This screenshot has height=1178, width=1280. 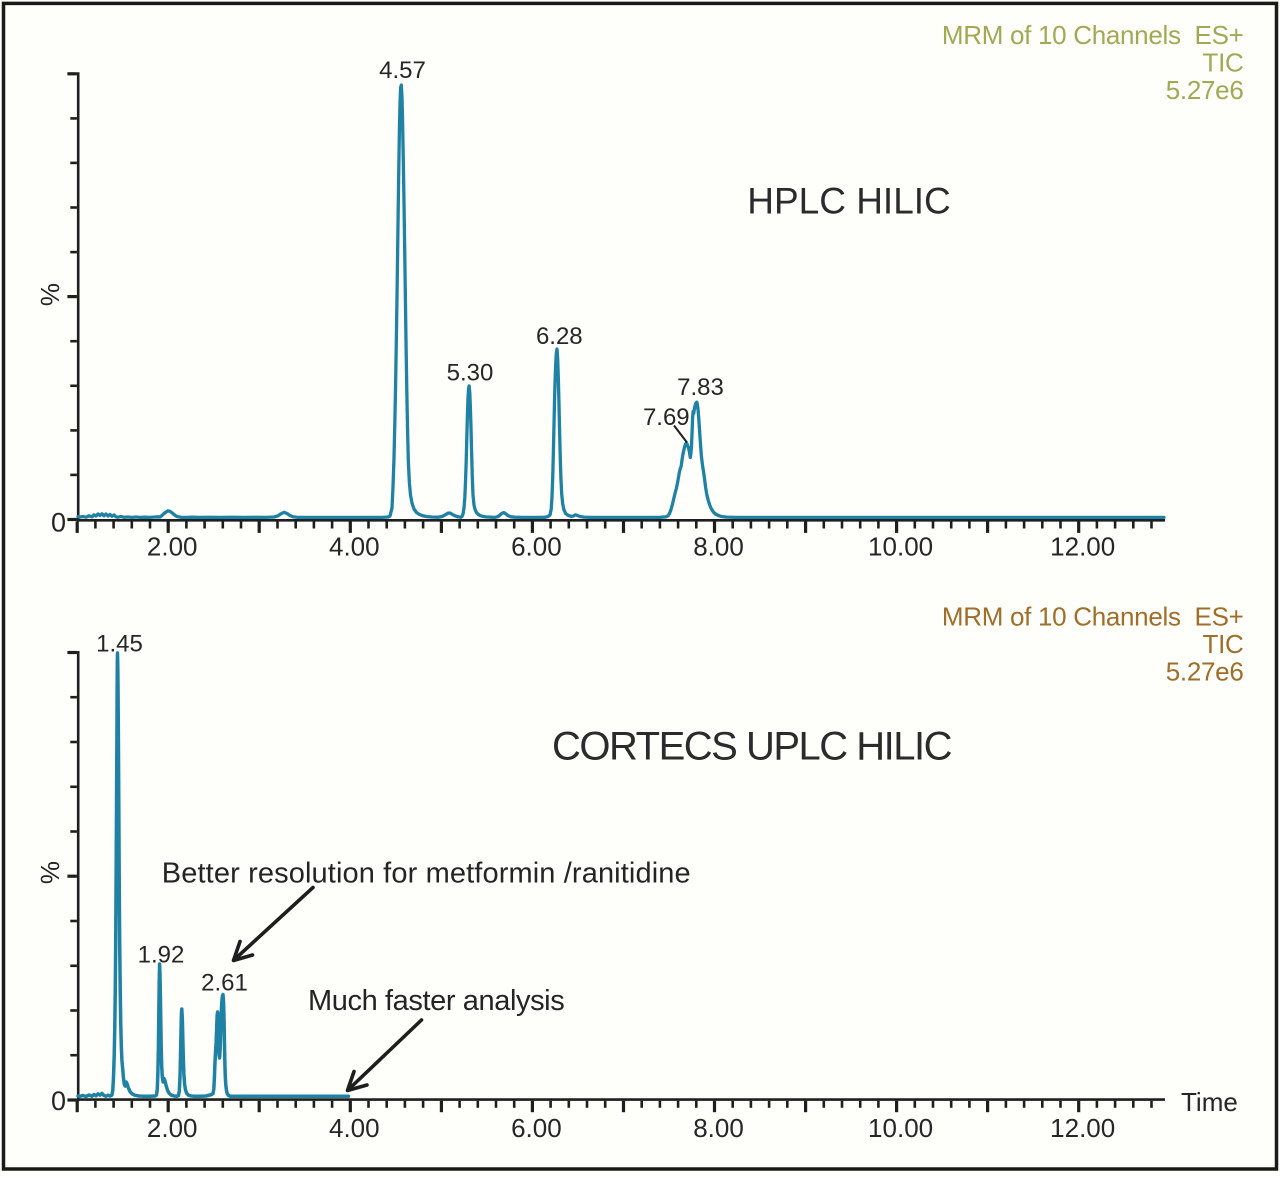 I want to click on svg-text: HPLC HILIC, so click(x=849, y=201).